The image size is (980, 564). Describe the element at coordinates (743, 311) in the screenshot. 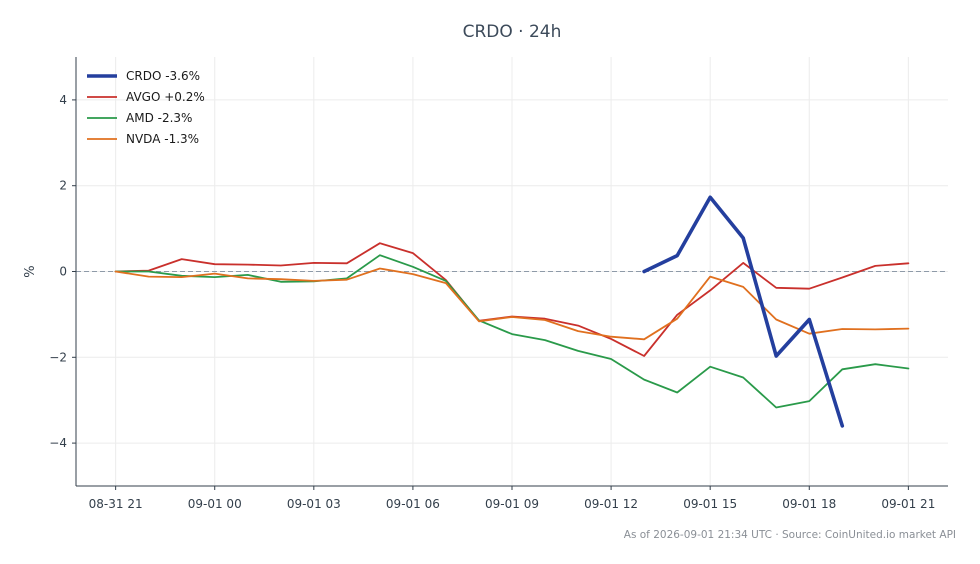

I see `series-line-crdo` at that location.